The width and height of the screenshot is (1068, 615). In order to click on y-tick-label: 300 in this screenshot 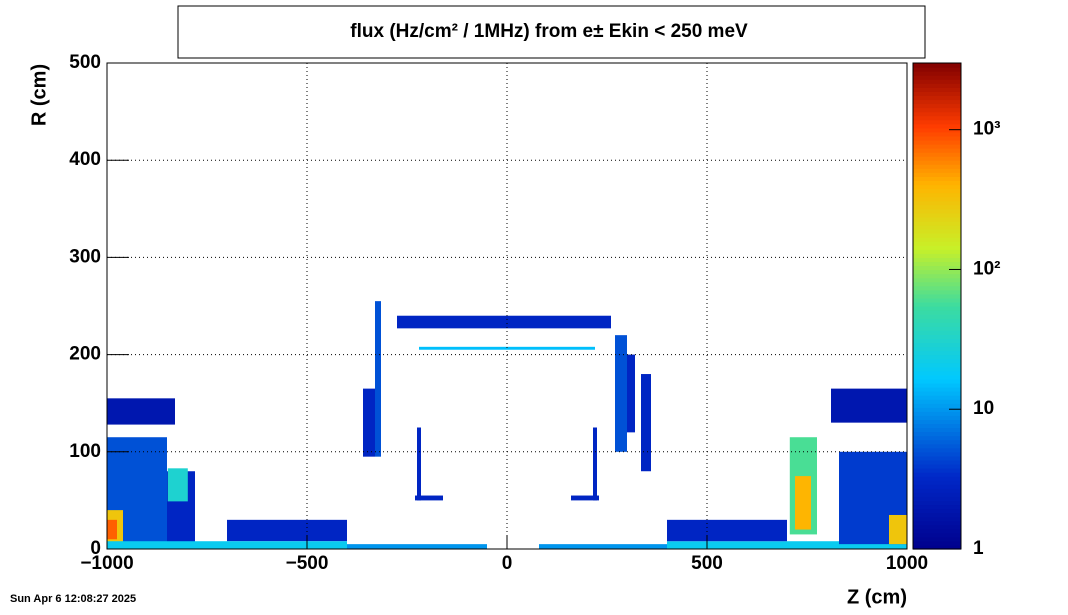, I will do `click(85, 256)`.